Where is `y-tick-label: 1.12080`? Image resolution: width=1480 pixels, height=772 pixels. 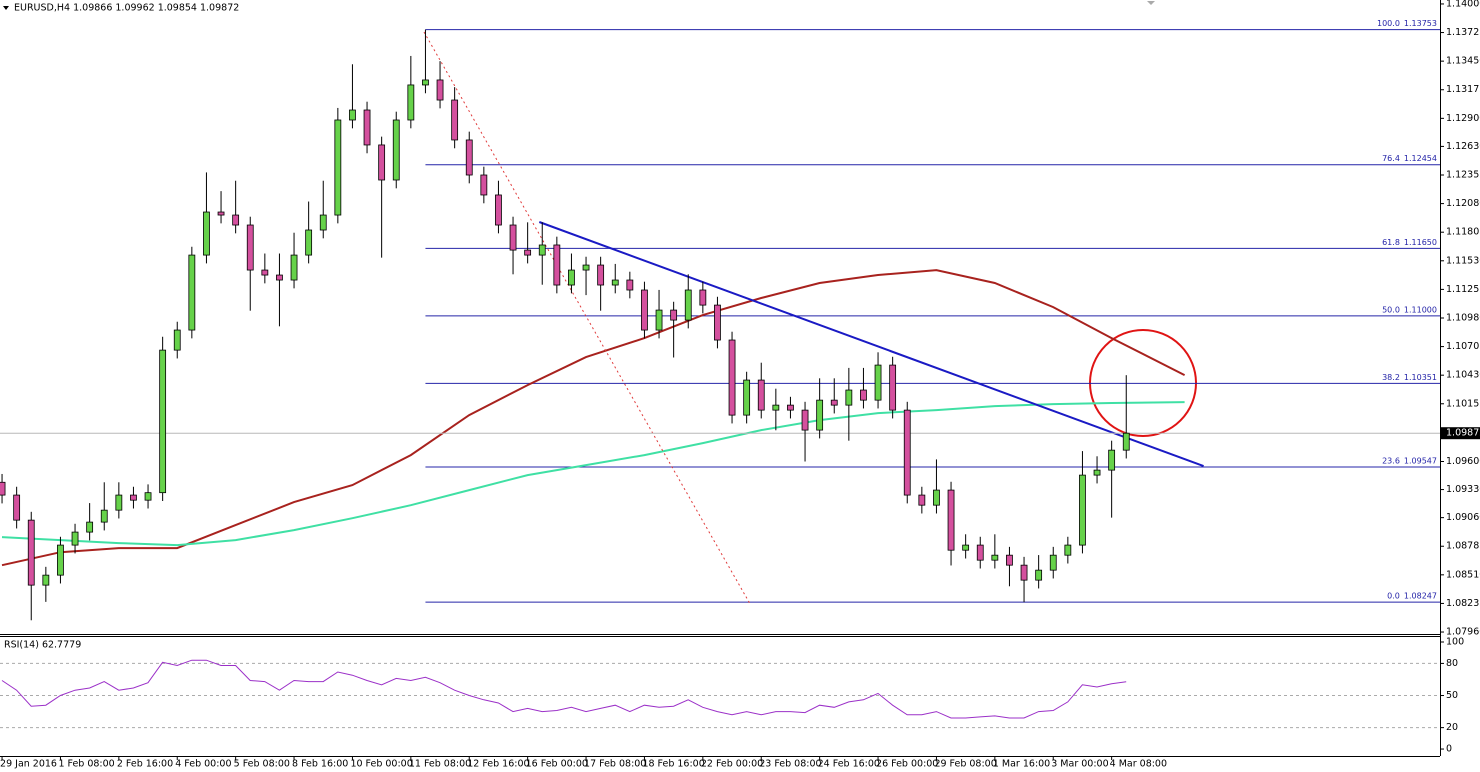
y-tick-label: 1.12080 is located at coordinates (1463, 203).